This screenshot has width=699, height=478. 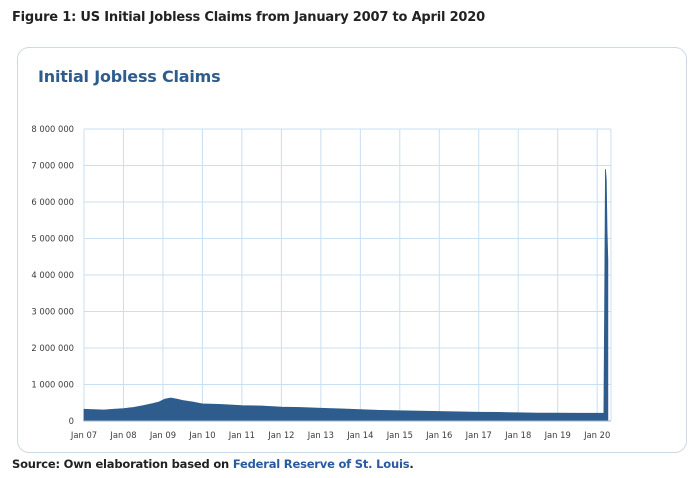 What do you see at coordinates (122, 435) in the screenshot?
I see `x-tick-label-1: Jan 08` at bounding box center [122, 435].